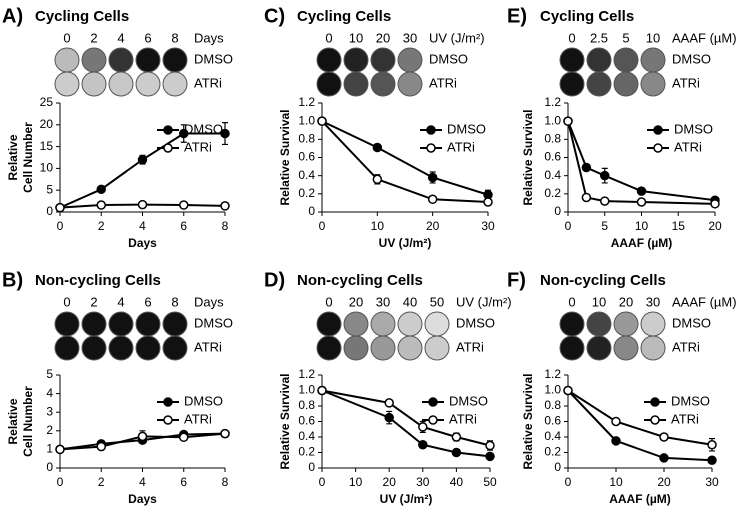 Image resolution: width=745 pixels, height=529 pixels. What do you see at coordinates (12, 16) in the screenshot?
I see `panel-label: A)` at bounding box center [12, 16].